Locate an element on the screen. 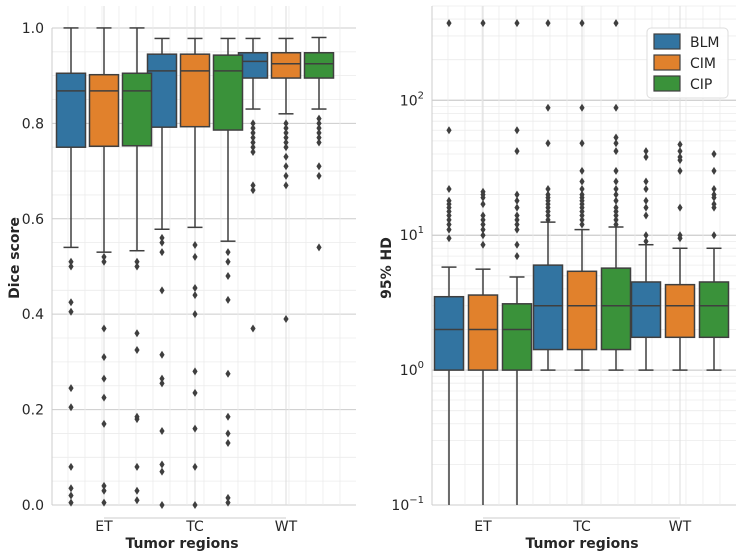  box-cip-tc is located at coordinates (228, 272).